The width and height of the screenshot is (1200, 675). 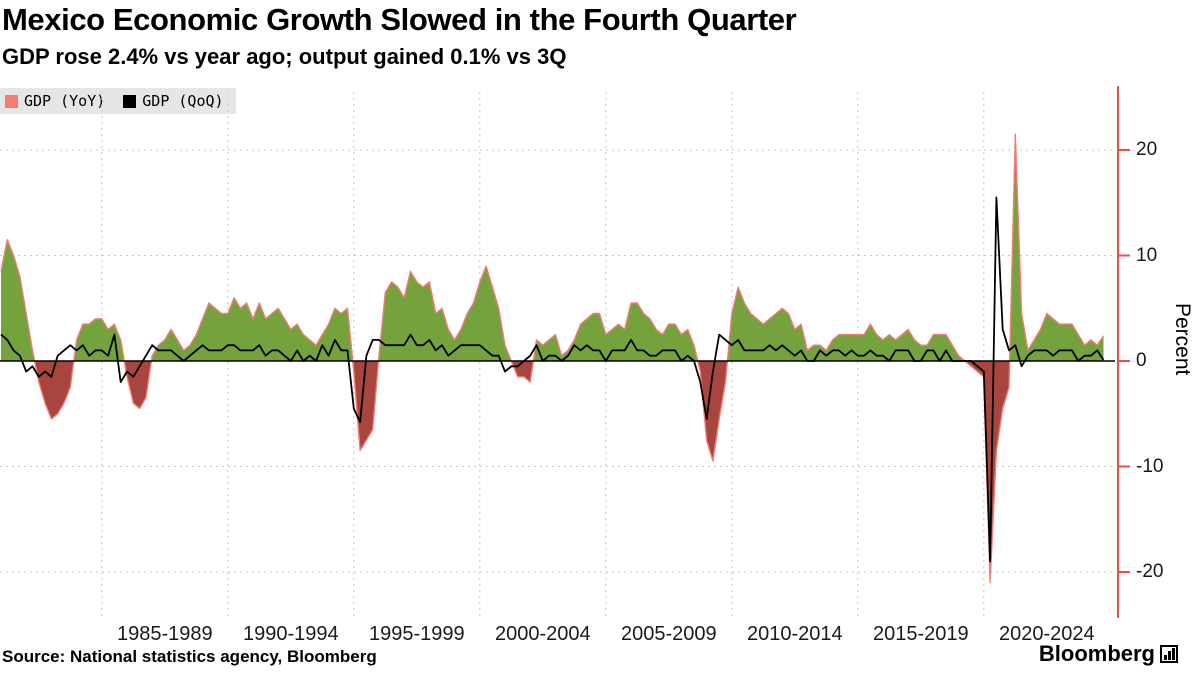 I want to click on y-tick-label: 20, so click(x=1147, y=149).